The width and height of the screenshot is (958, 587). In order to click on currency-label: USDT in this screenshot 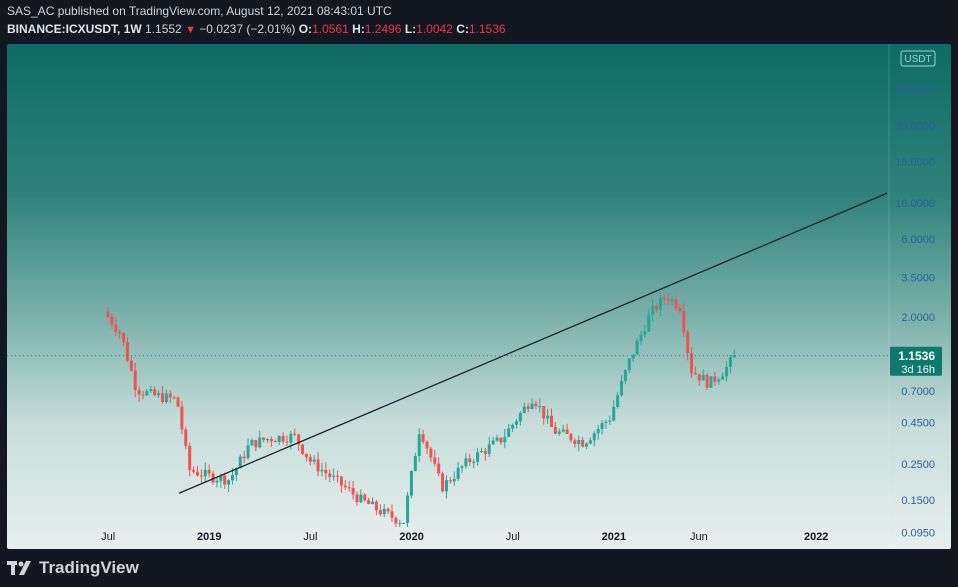, I will do `click(918, 58)`.